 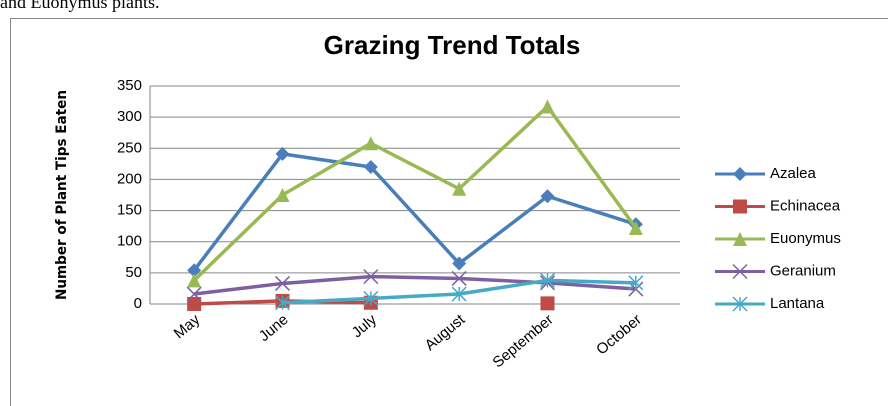 What do you see at coordinates (805, 205) in the screenshot?
I see `legend-label: Echinacea` at bounding box center [805, 205].